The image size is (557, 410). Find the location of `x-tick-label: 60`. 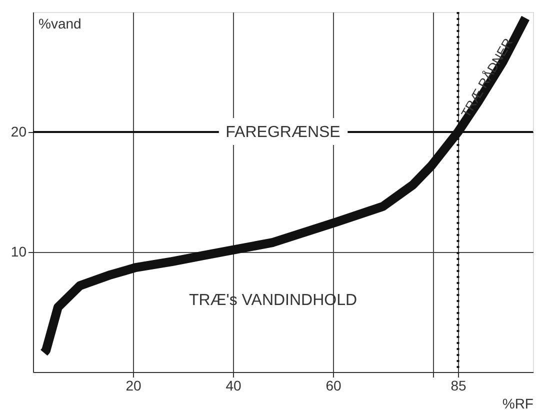

x-tick-label: 60 is located at coordinates (334, 386).